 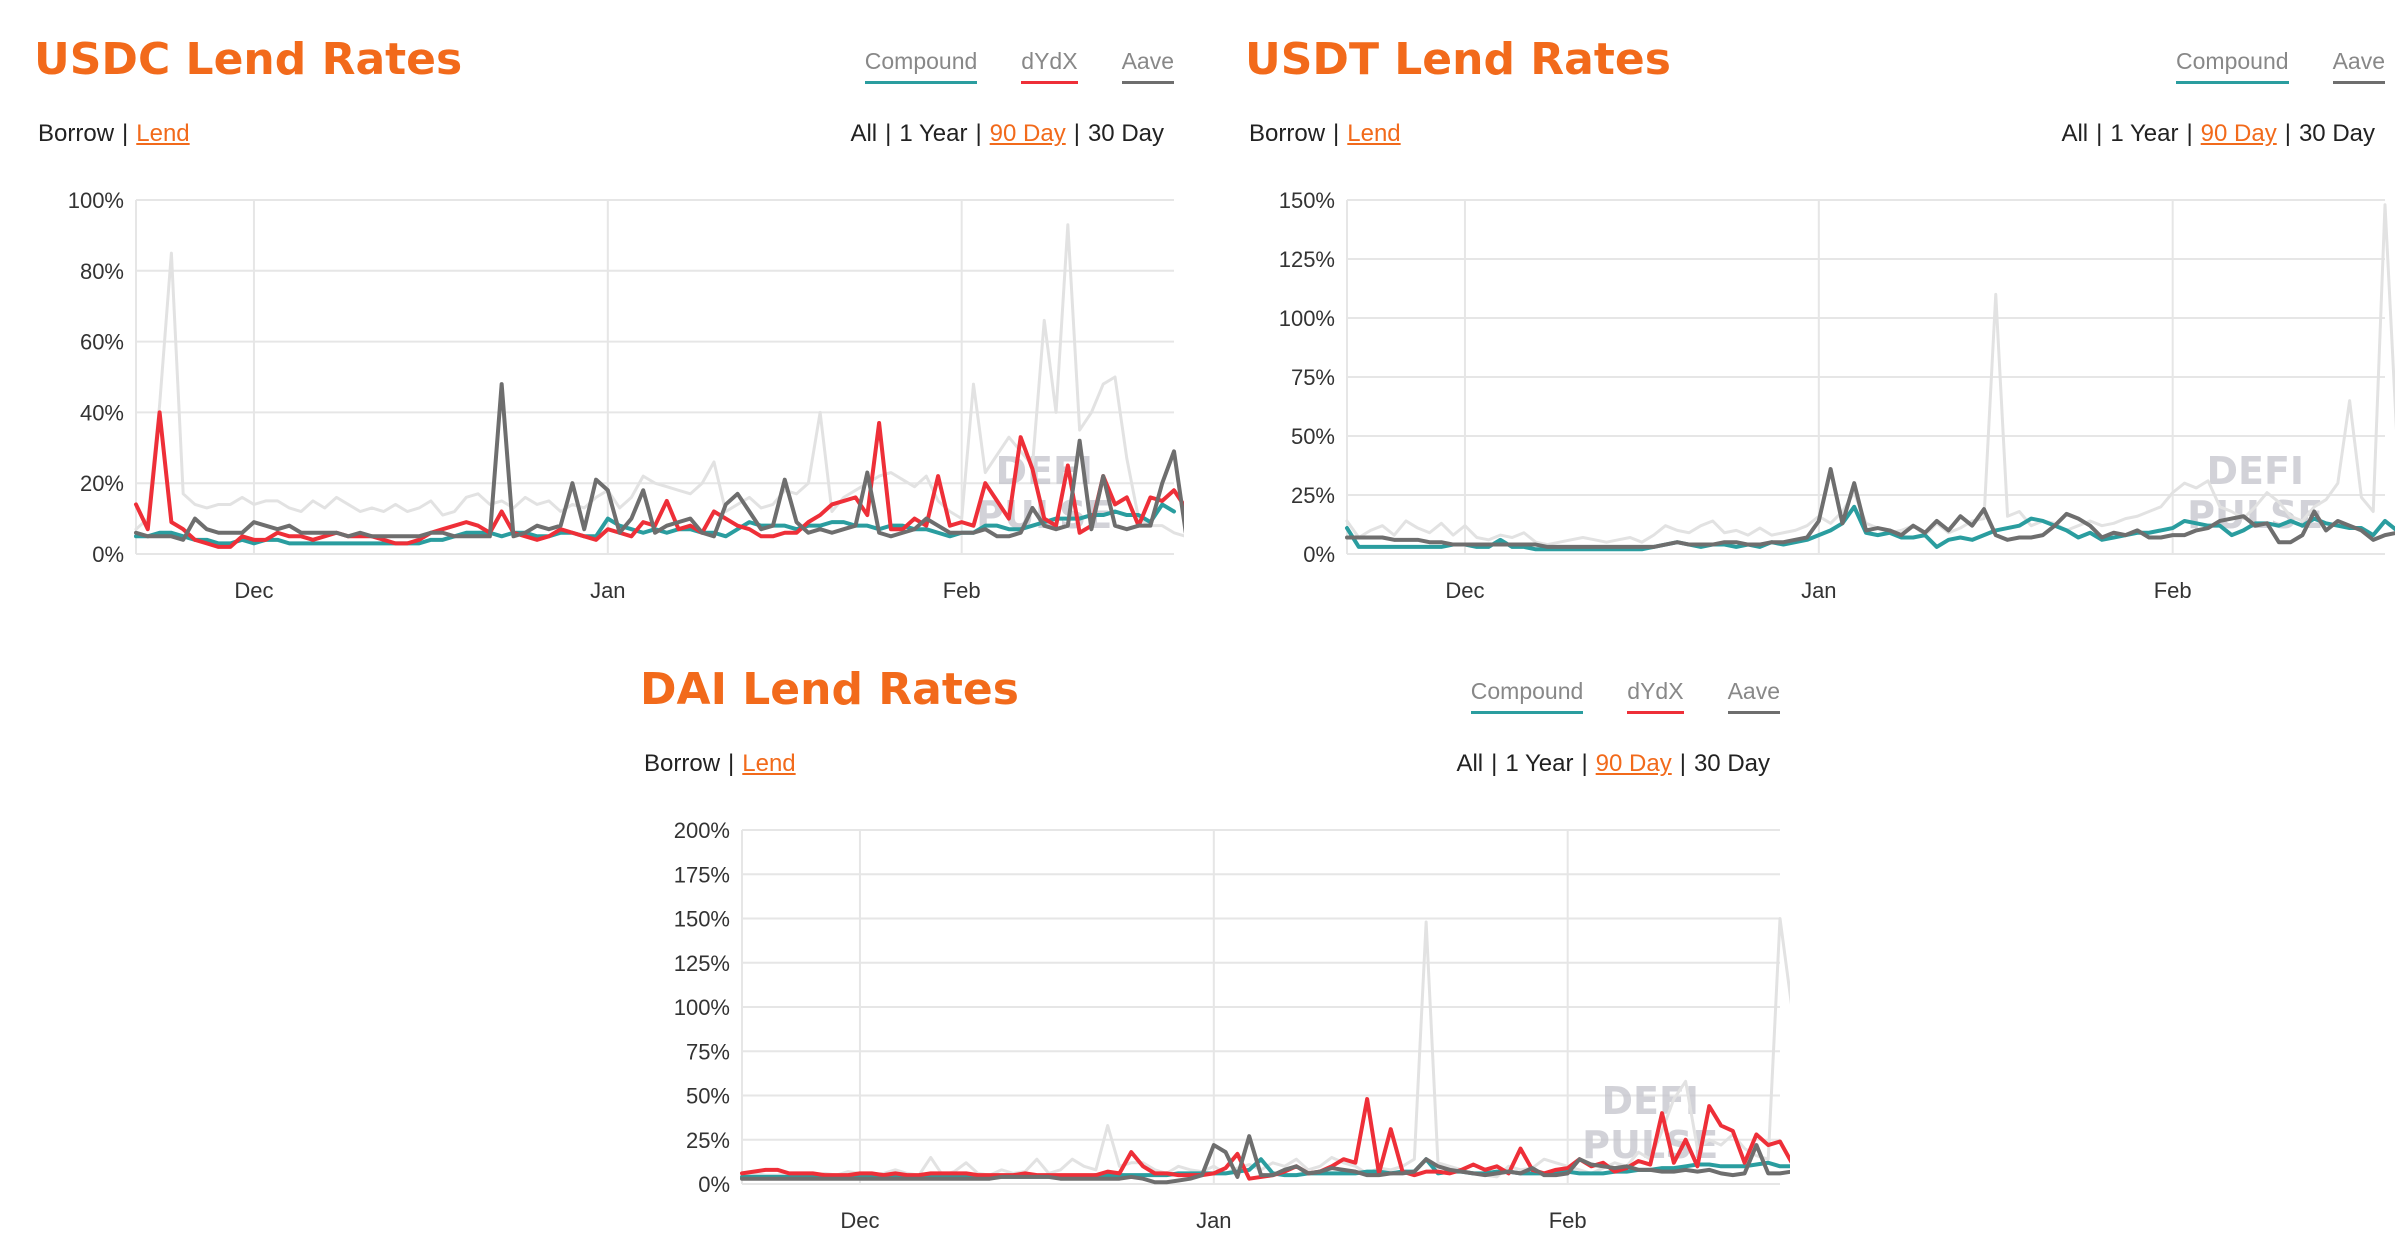 What do you see at coordinates (2255, 515) in the screenshot?
I see `watermark-line-2: PULSE` at bounding box center [2255, 515].